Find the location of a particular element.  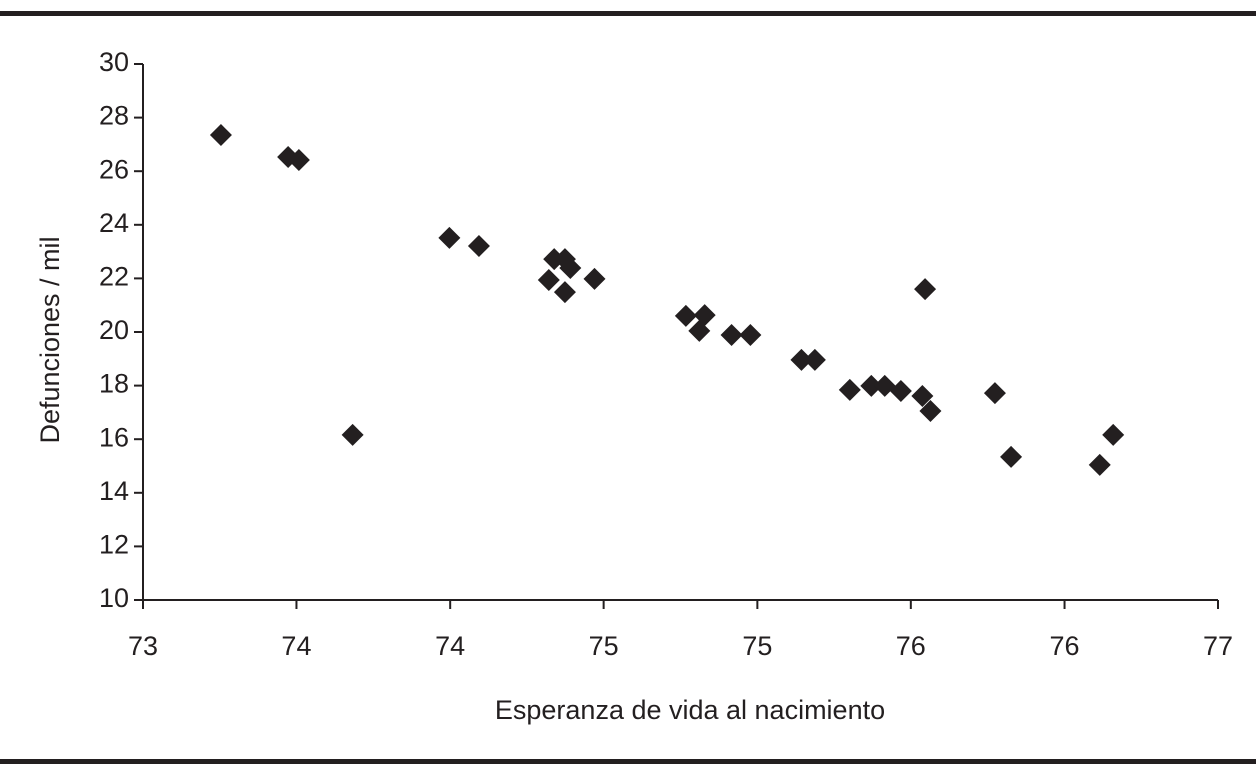

y-tick-label: 26 is located at coordinates (114, 169).